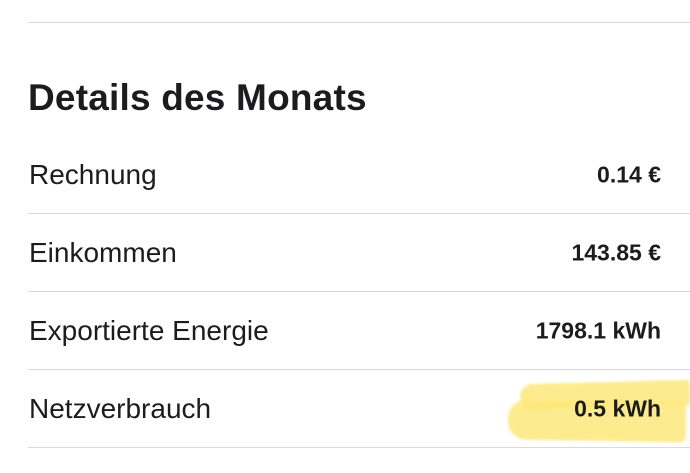 The image size is (690, 473). What do you see at coordinates (598, 330) in the screenshot?
I see `row-value: 1798.1 kWh` at bounding box center [598, 330].